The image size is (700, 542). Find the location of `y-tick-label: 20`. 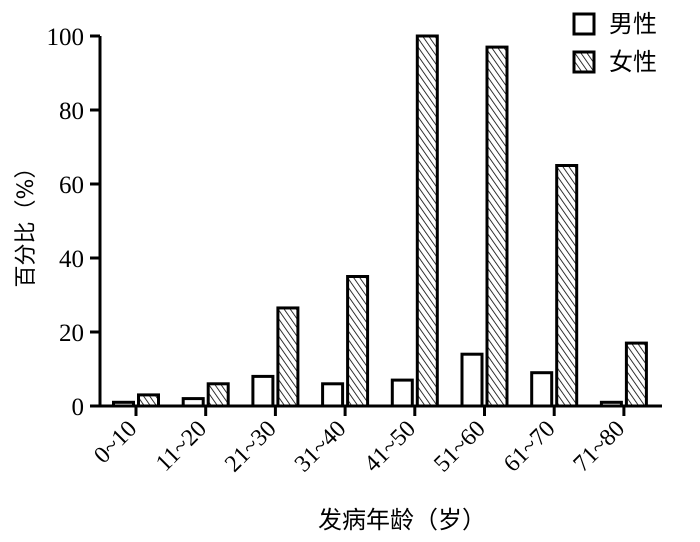

y-tick-label: 20 is located at coordinates (71, 333).